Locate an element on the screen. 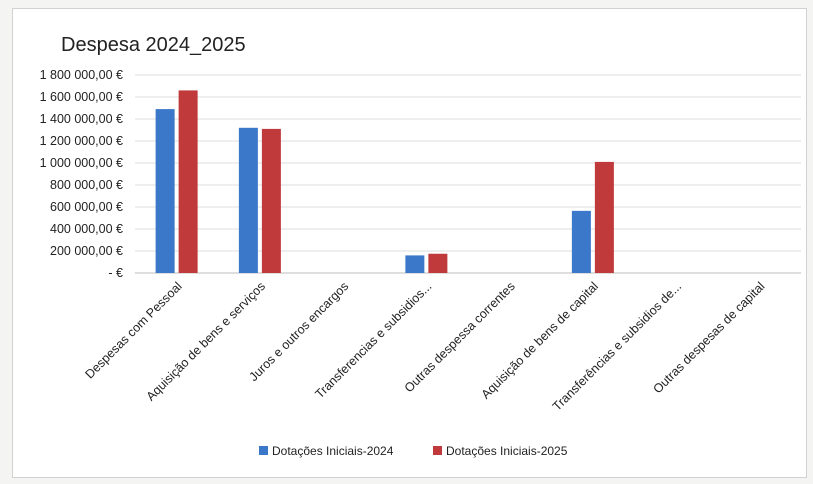 This screenshot has height=484, width=813. legend-label: Dotações Iniciais-2024 is located at coordinates (333, 451).